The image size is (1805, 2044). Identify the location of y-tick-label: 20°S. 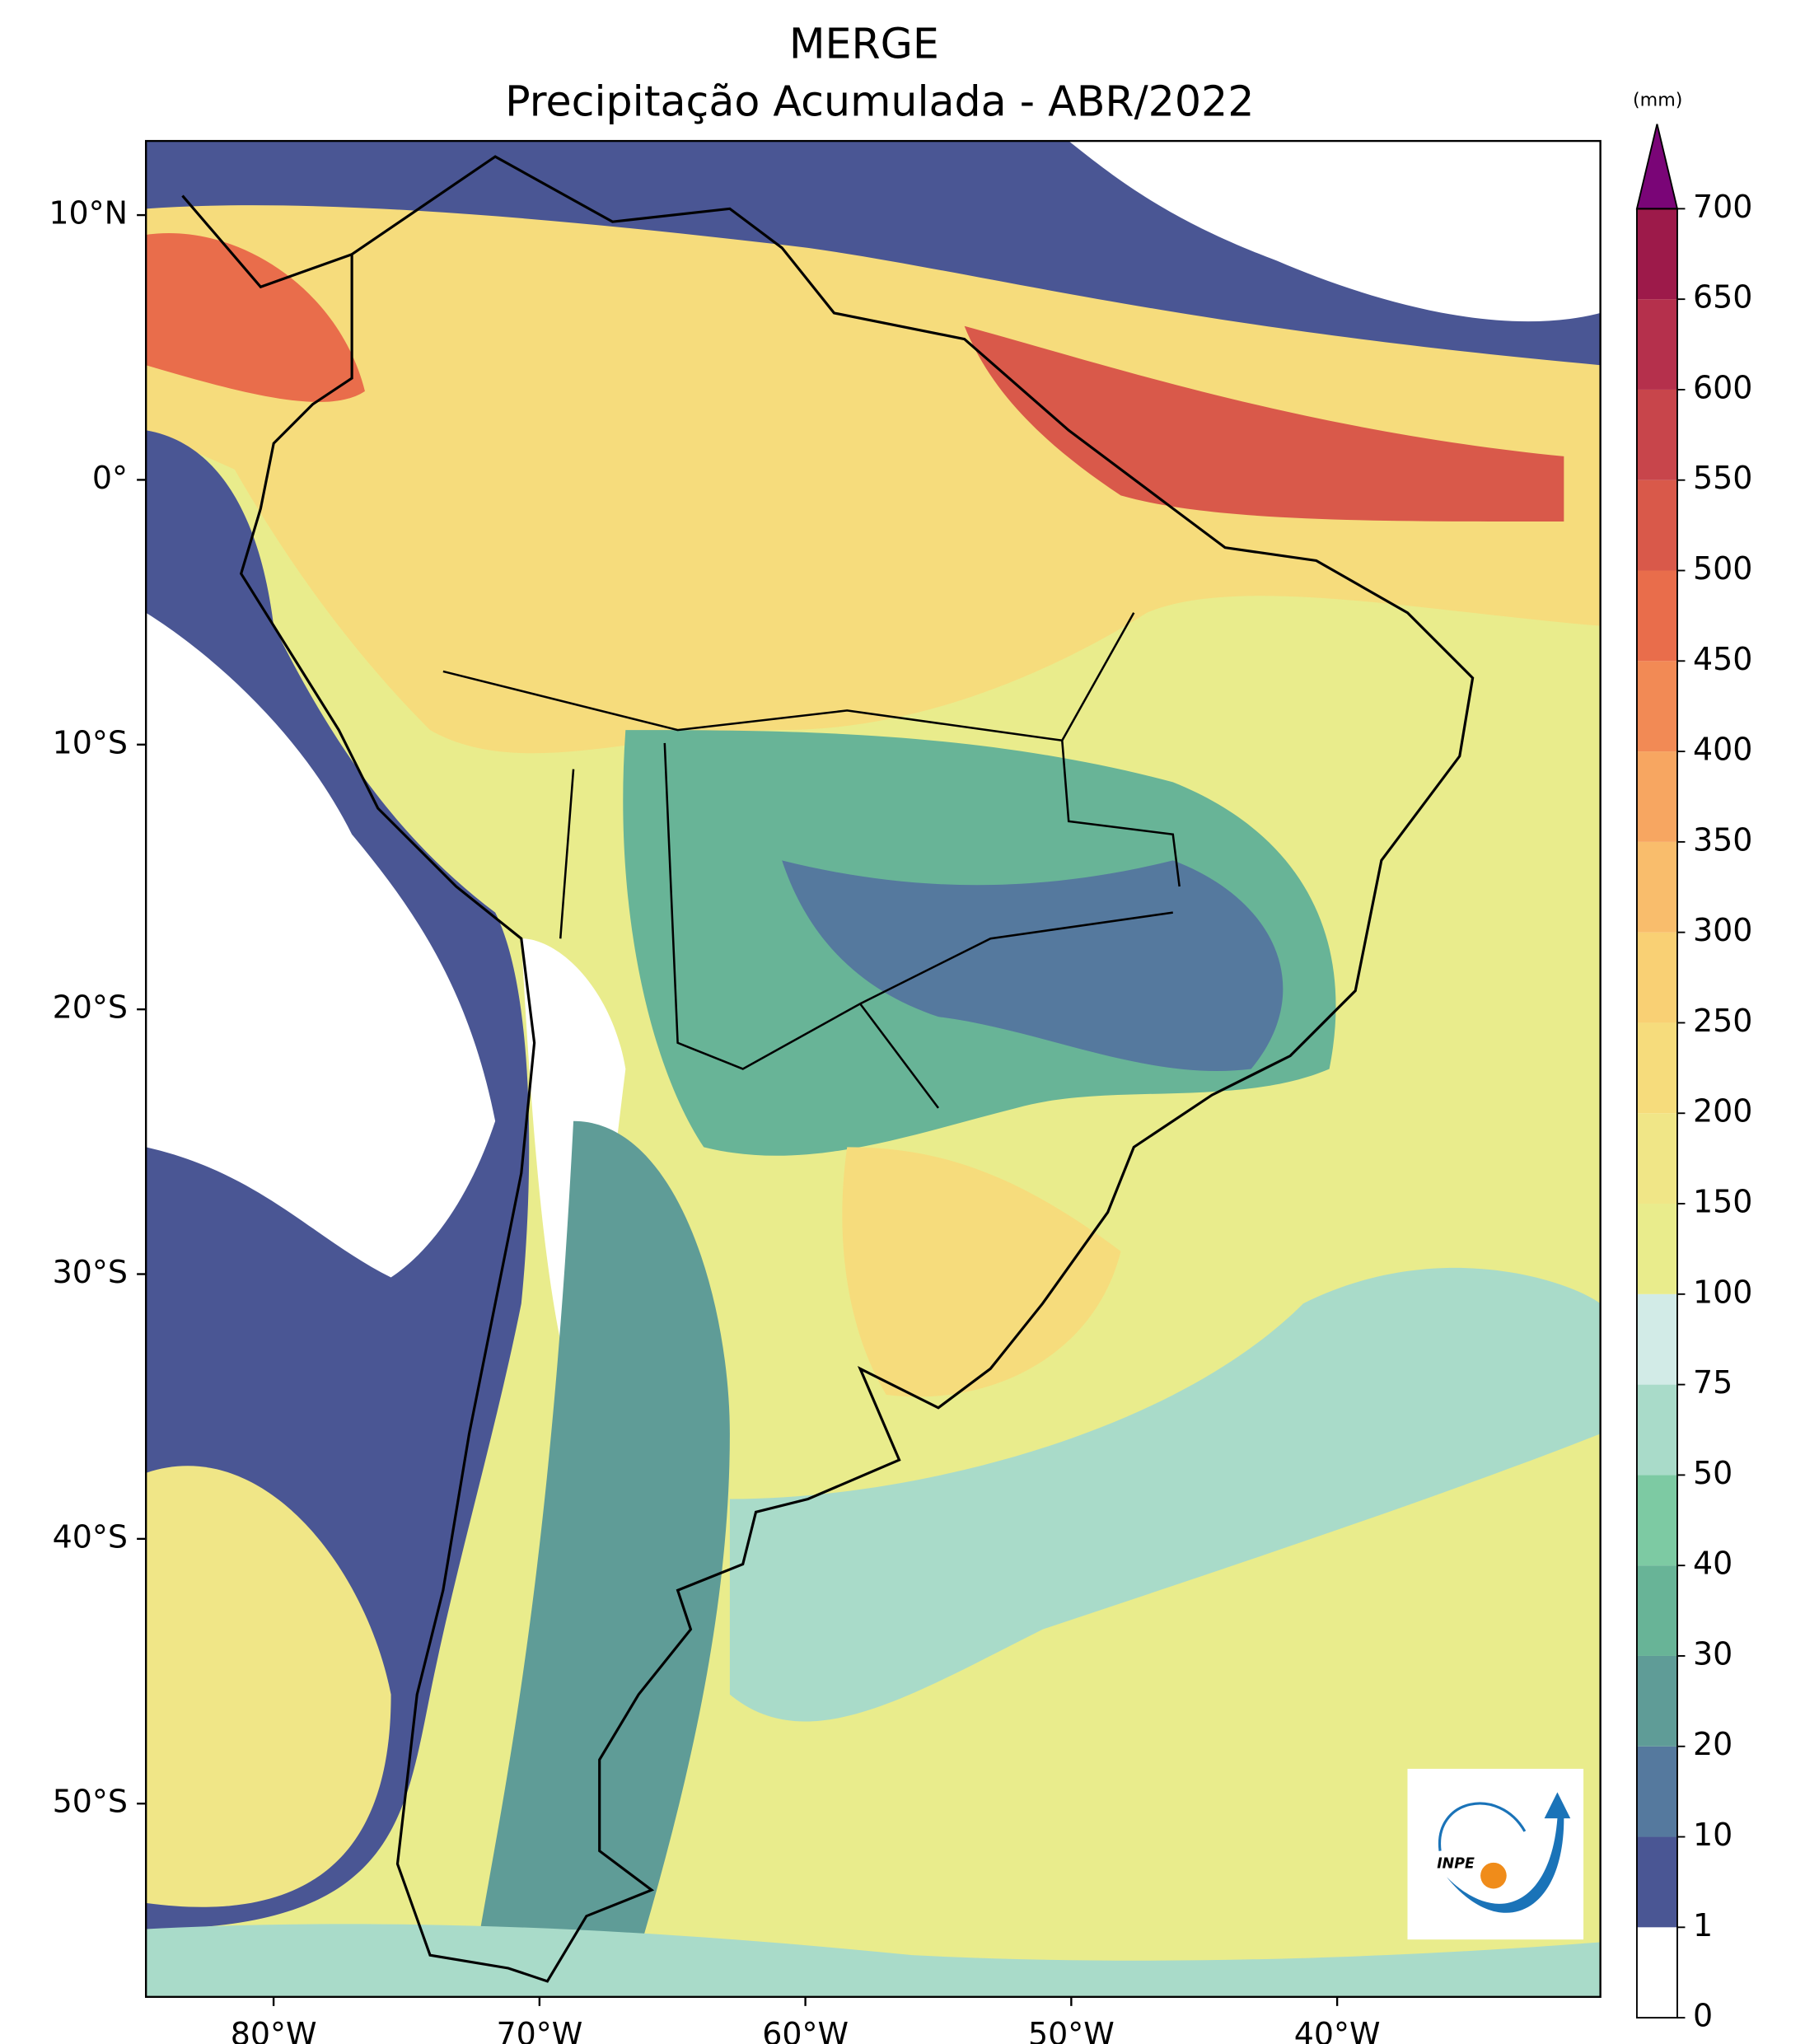
(90, 1007).